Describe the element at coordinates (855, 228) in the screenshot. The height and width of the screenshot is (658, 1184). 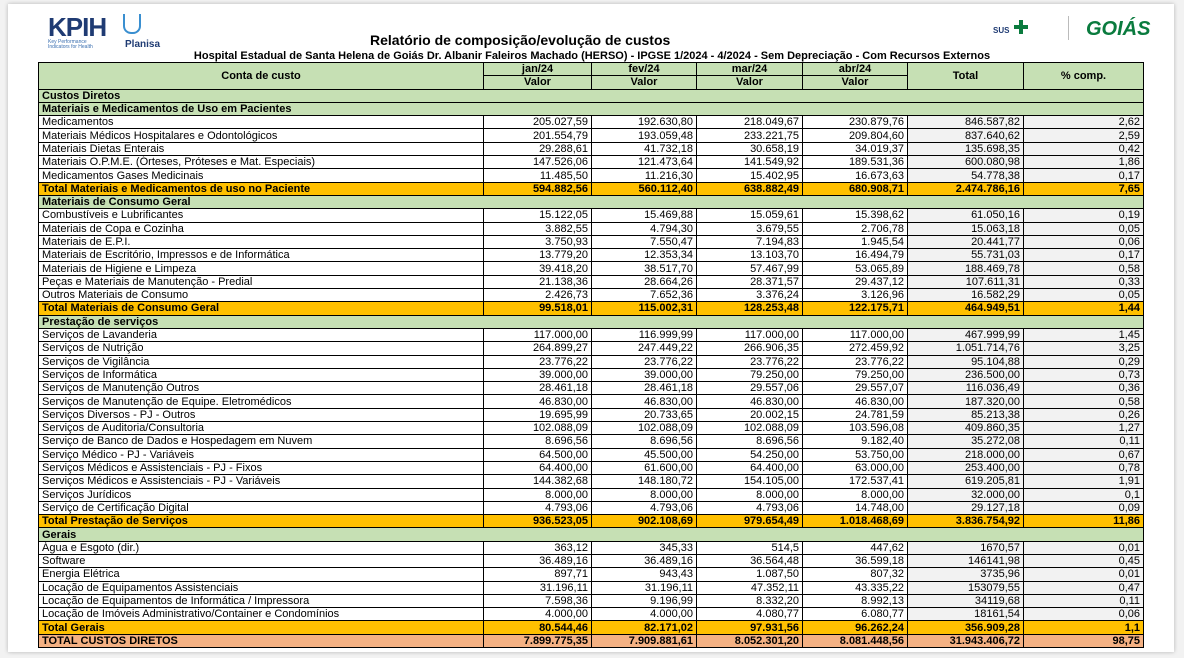
I see `value-cell: 2.706,78` at that location.